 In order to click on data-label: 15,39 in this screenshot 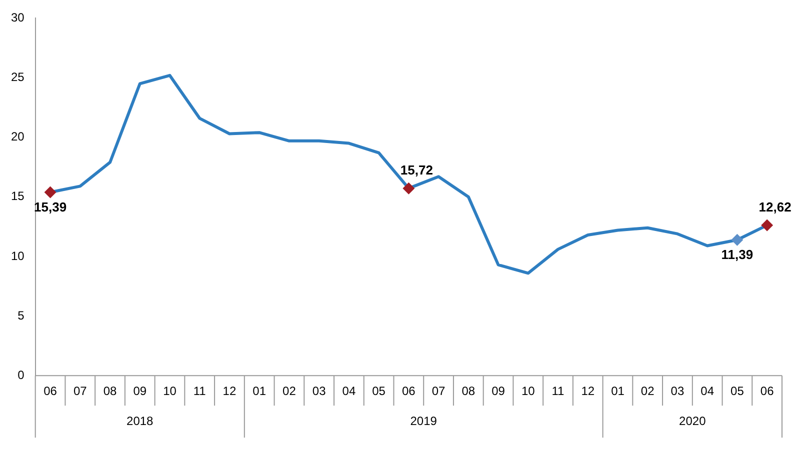, I will do `click(50, 206)`.